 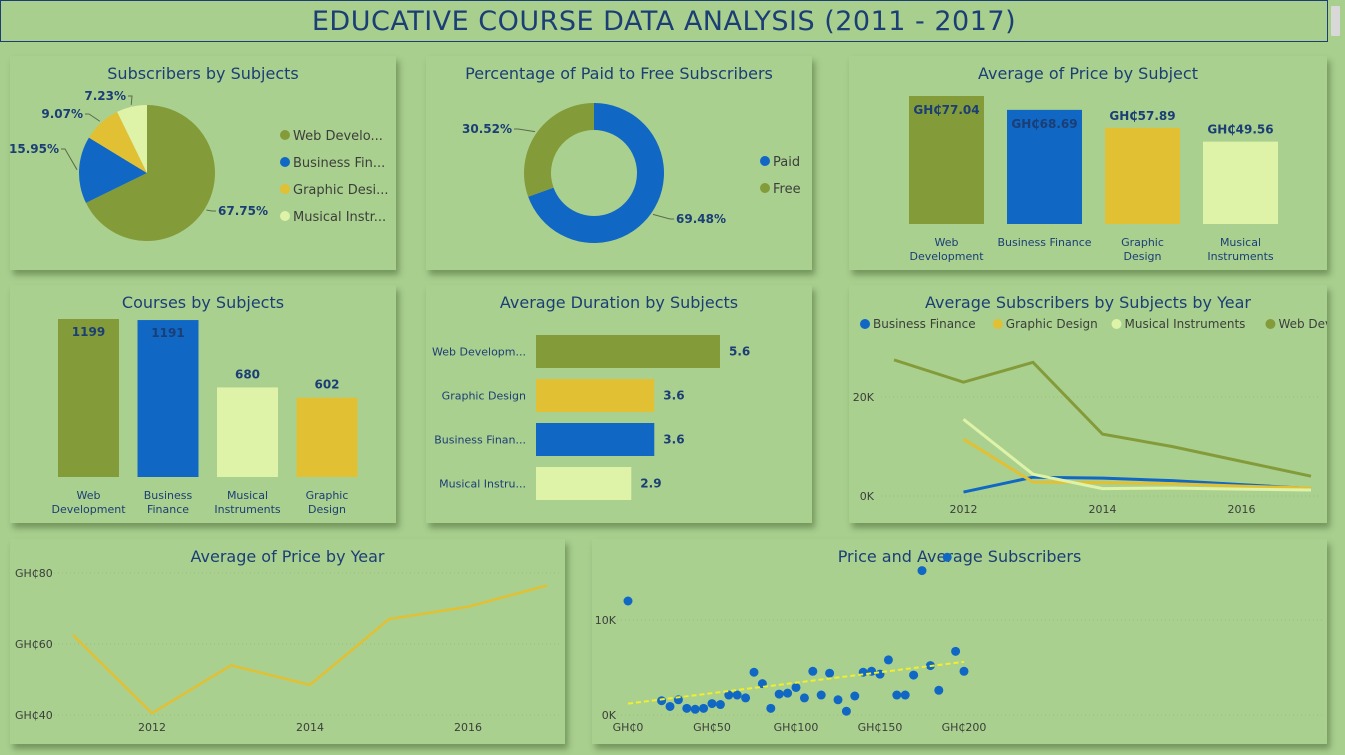 What do you see at coordinates (947, 242) in the screenshot?
I see `category-label: Web` at bounding box center [947, 242].